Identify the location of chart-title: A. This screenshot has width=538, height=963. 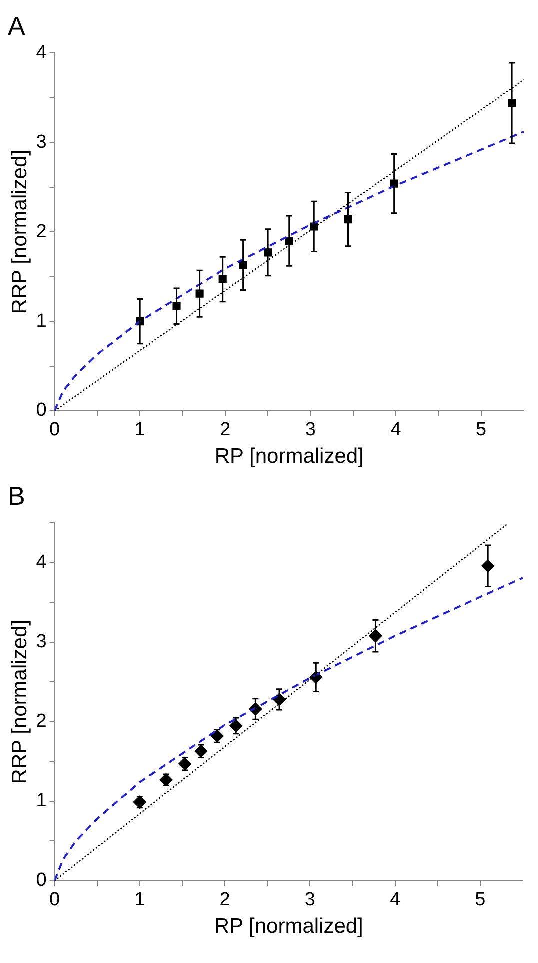
(17, 25).